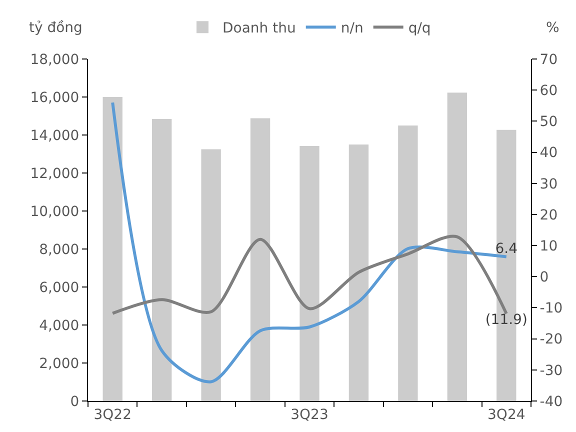  What do you see at coordinates (55, 28) in the screenshot?
I see `y-axis-title: tỷ đồng` at bounding box center [55, 28].